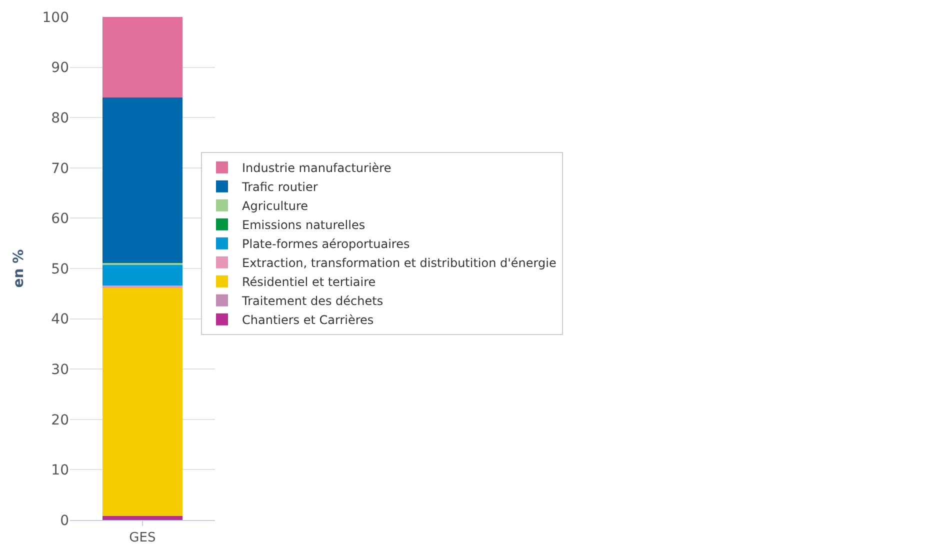  What do you see at coordinates (60, 420) in the screenshot?
I see `y-tick-label: 20` at bounding box center [60, 420].